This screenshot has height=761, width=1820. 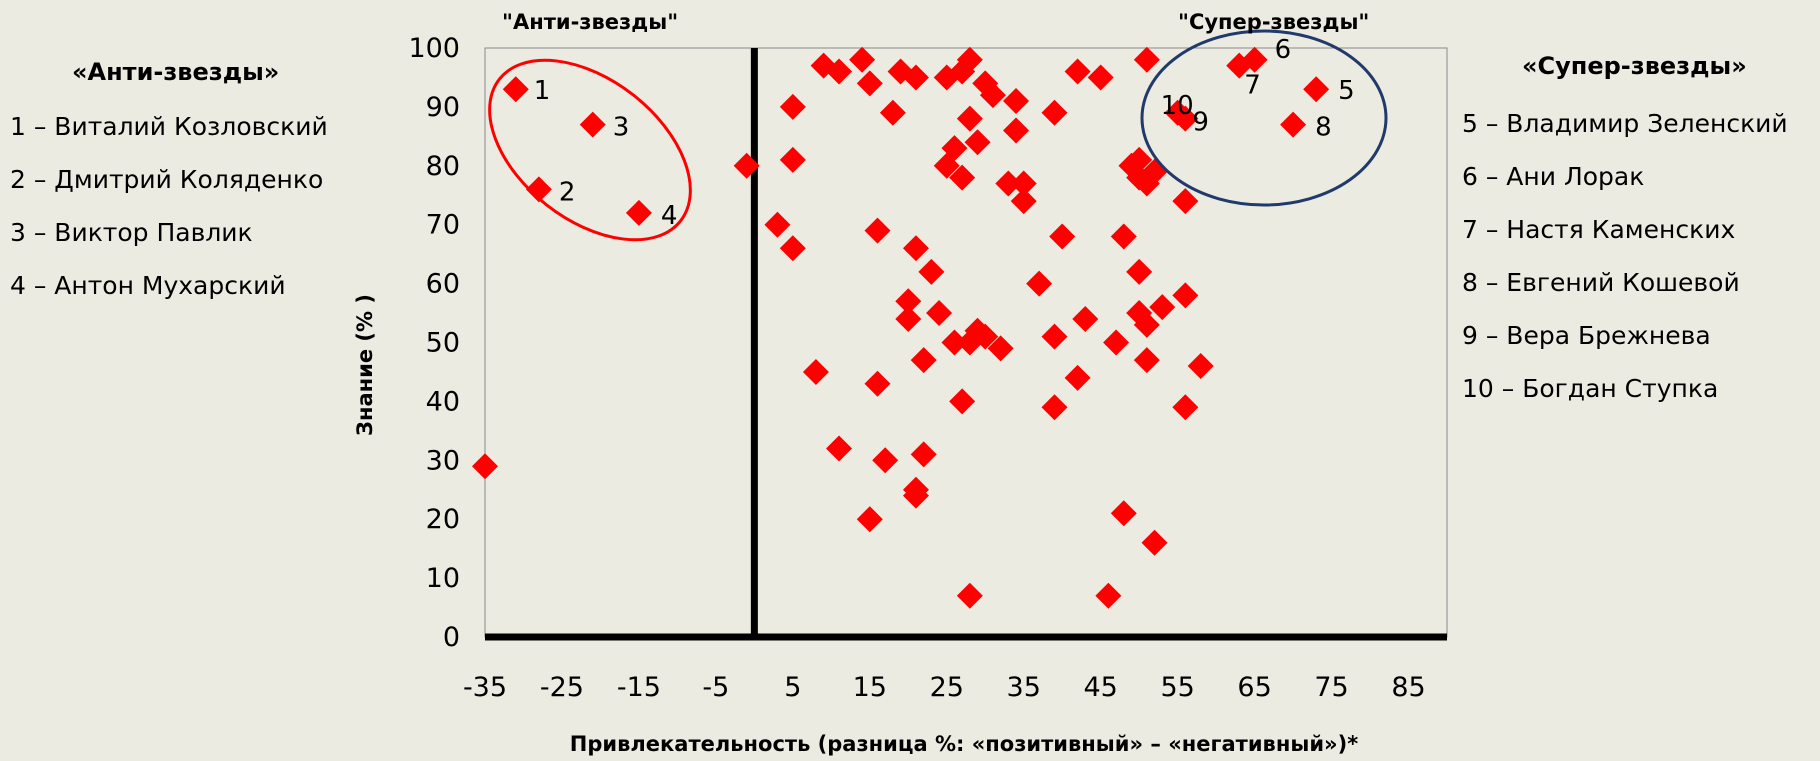 I want to click on y-tick-label: 60, so click(x=443, y=284).